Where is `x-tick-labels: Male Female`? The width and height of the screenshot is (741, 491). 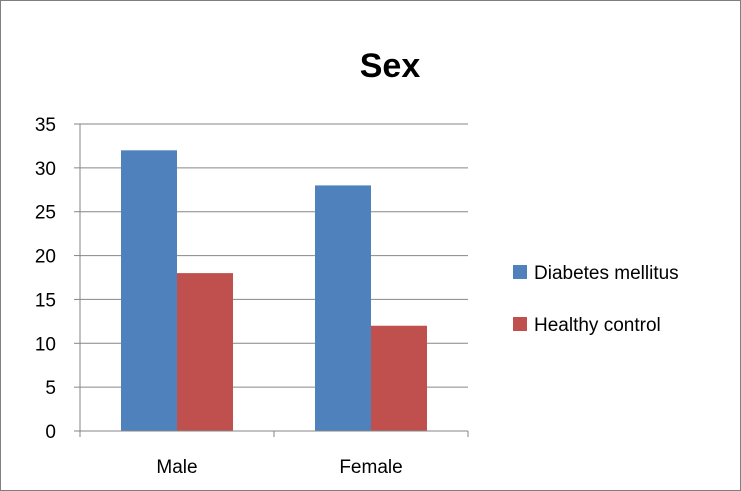
x-tick-labels: Male Female is located at coordinates (279, 467).